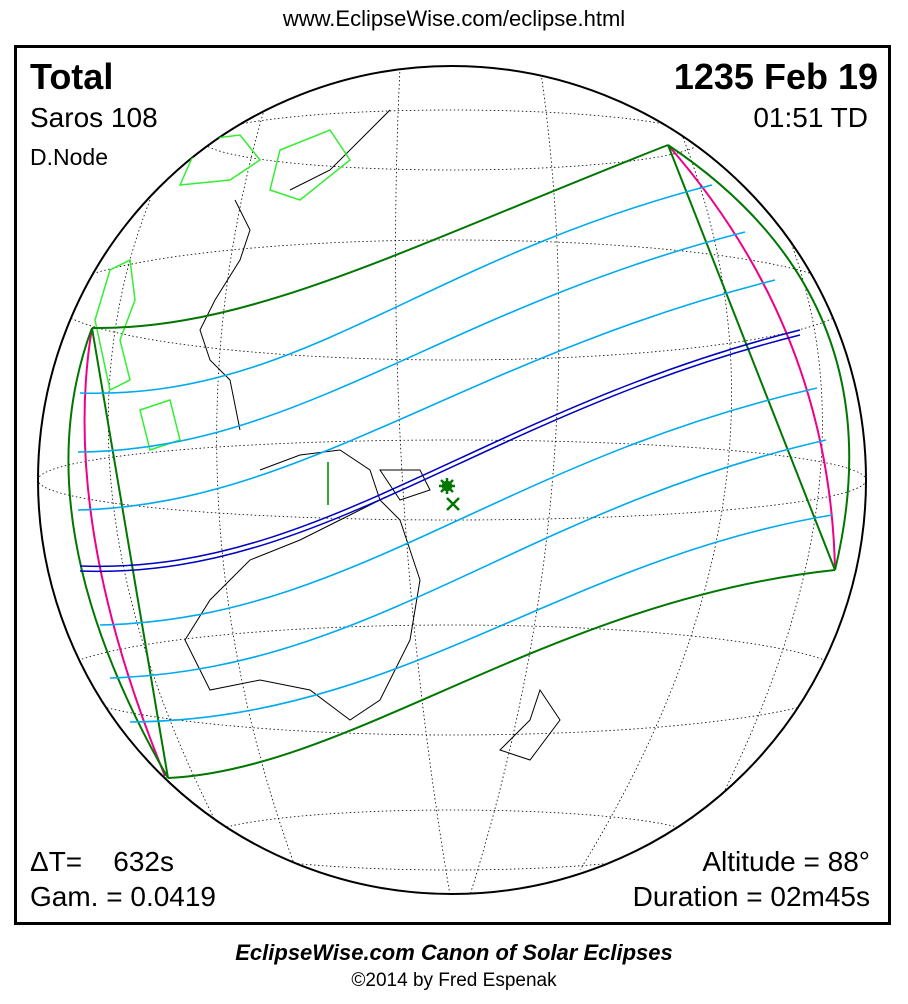 Image resolution: width=908 pixels, height=1004 pixels. I want to click on outer-east-limit, so click(759, 357).